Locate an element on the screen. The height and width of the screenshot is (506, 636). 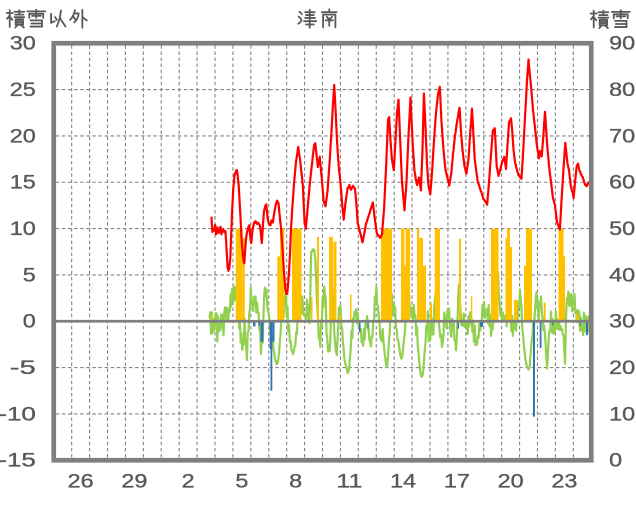
svg-text: 2 is located at coordinates (188, 481).